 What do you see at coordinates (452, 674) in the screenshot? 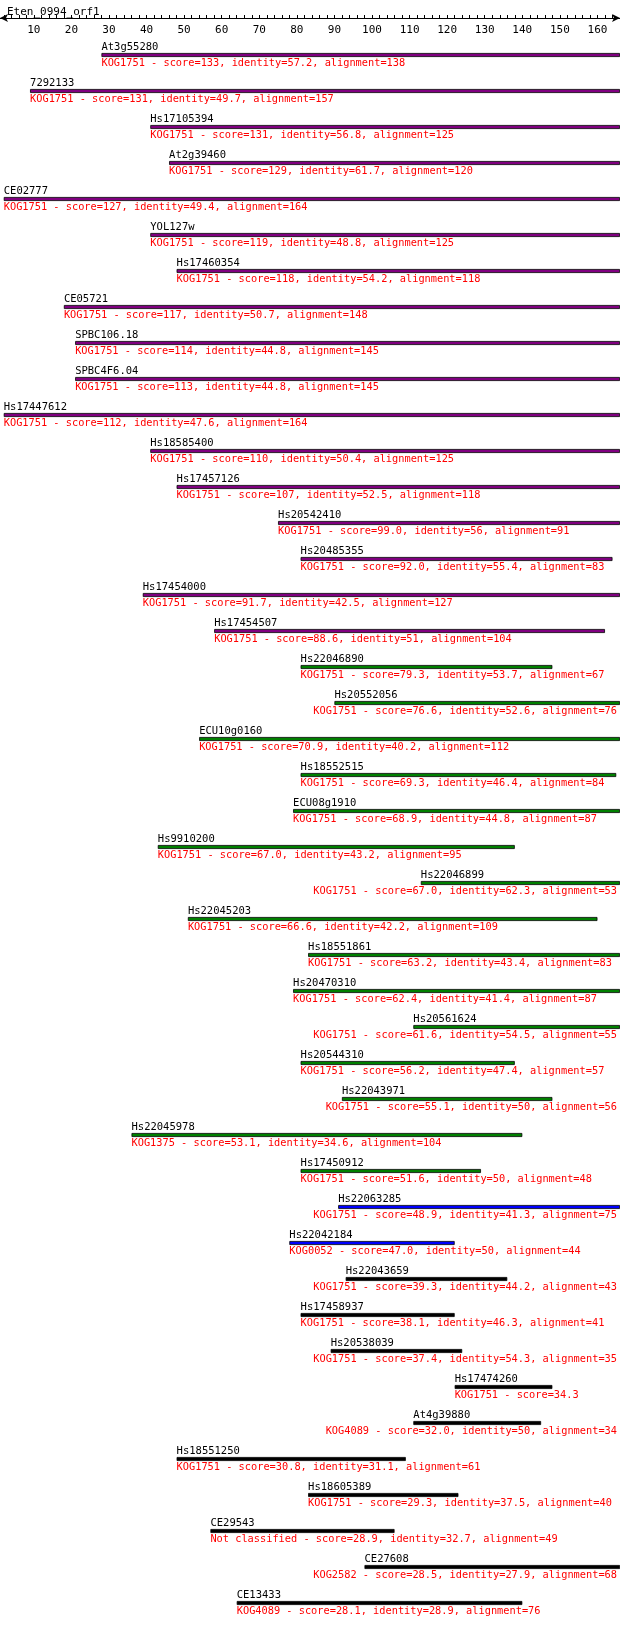
I see `data-label: KOG1751 - score=79.3, identity=53.7, alignment=67` at bounding box center [452, 674].